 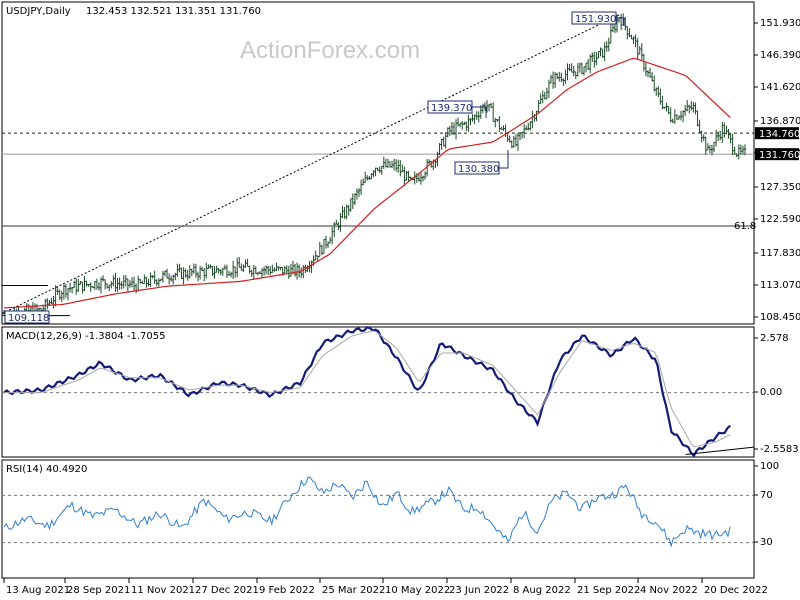 What do you see at coordinates (745, 150) in the screenshot?
I see `ohlc-bar` at bounding box center [745, 150].